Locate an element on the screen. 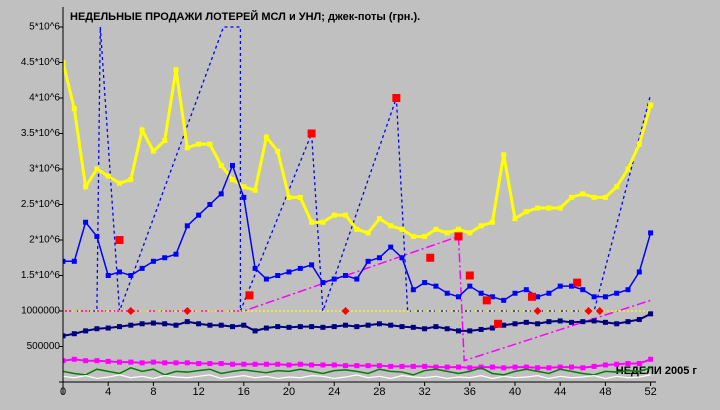  x-tick-label: 12 is located at coordinates (198, 392).